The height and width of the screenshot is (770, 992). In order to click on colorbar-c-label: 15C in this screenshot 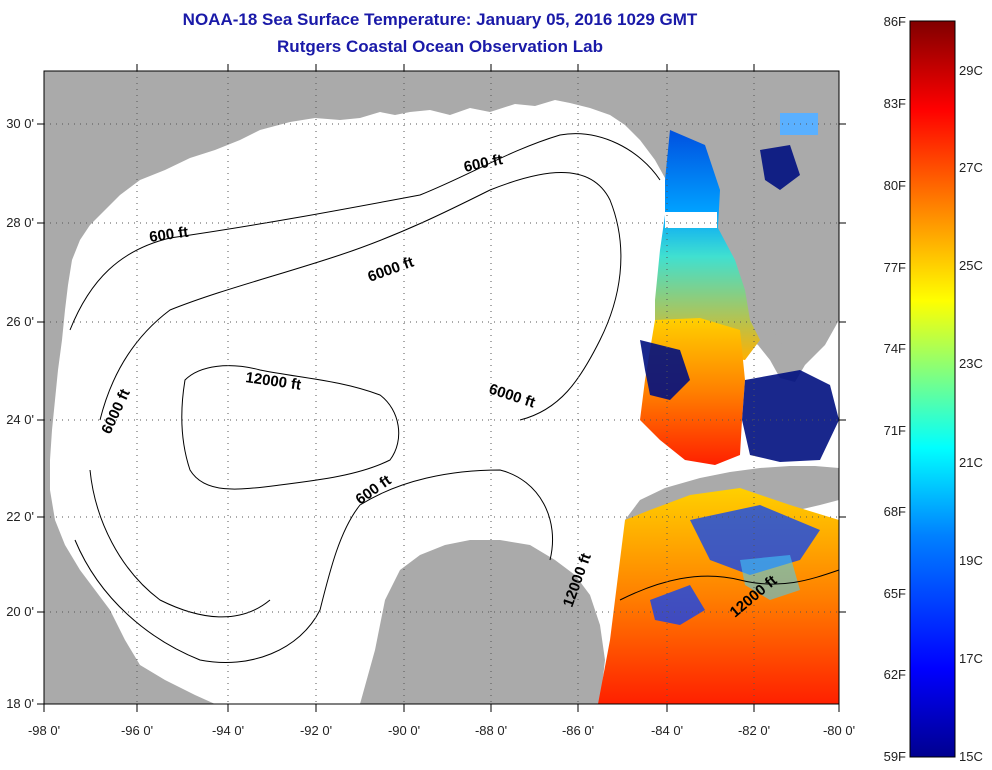, I will do `click(971, 756)`.